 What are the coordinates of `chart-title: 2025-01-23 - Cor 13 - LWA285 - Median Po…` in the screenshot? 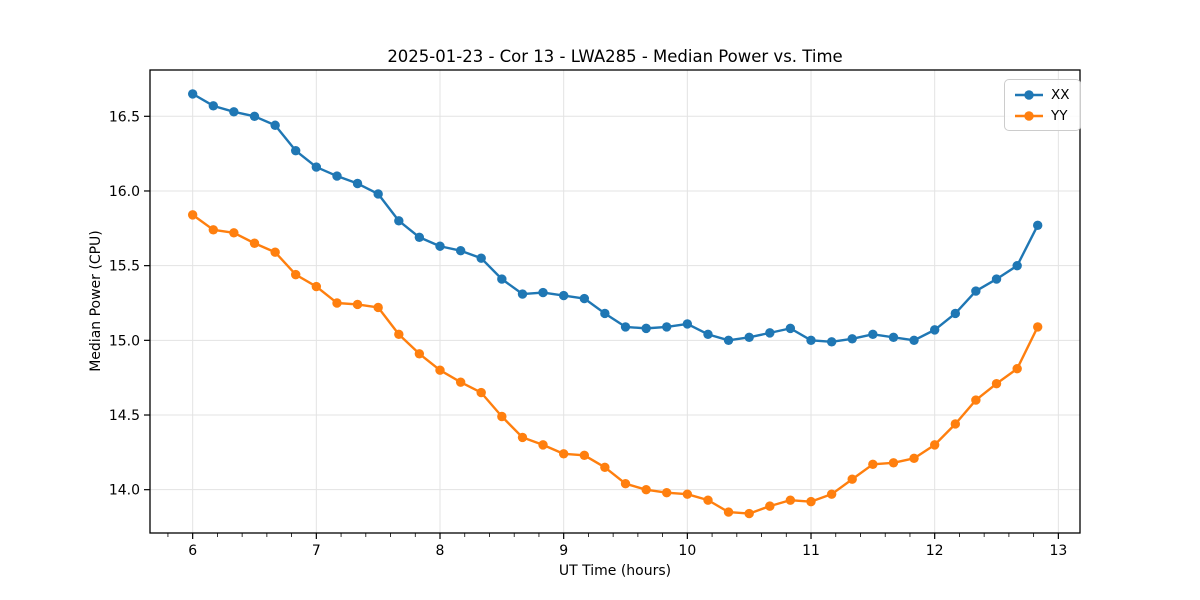 It's located at (615, 56).